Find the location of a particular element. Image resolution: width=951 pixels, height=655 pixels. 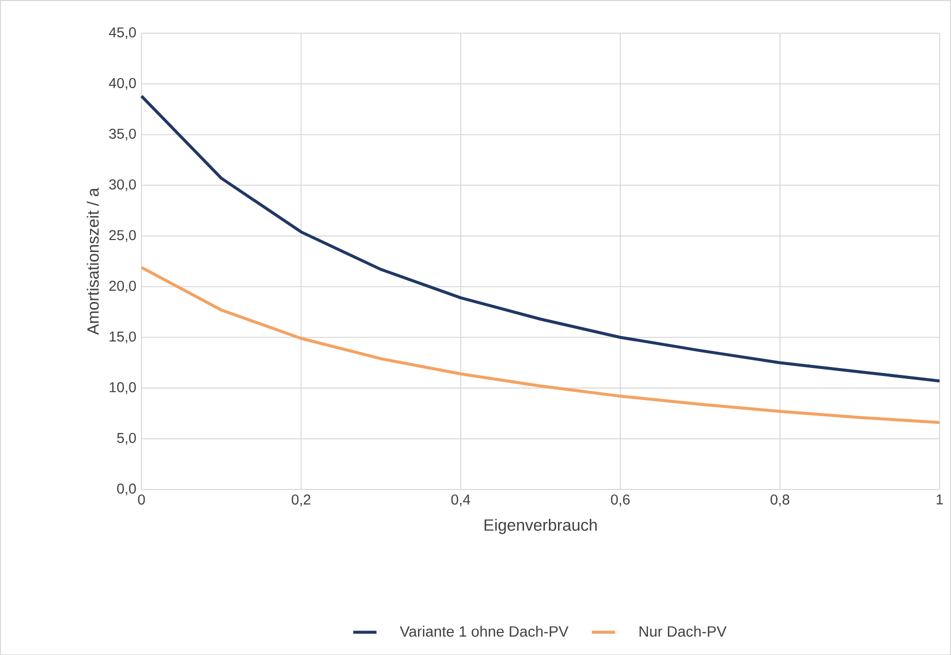

x-tick-label: 0,4 is located at coordinates (460, 500).